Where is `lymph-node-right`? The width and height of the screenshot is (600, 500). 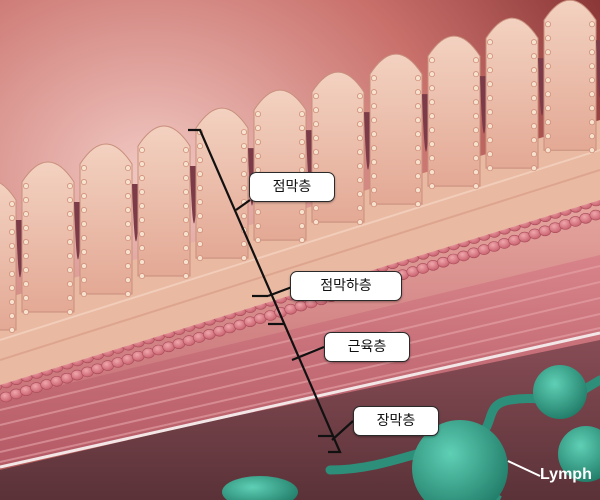 lymph-node-right is located at coordinates (579, 454).